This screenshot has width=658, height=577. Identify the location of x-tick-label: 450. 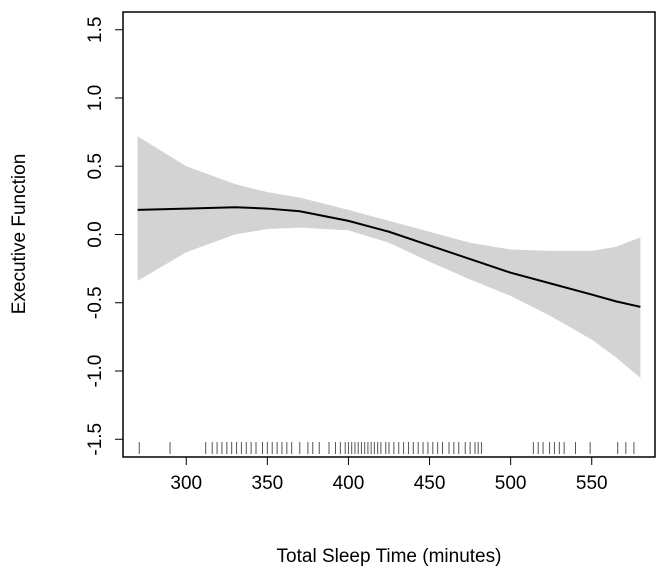
(430, 483).